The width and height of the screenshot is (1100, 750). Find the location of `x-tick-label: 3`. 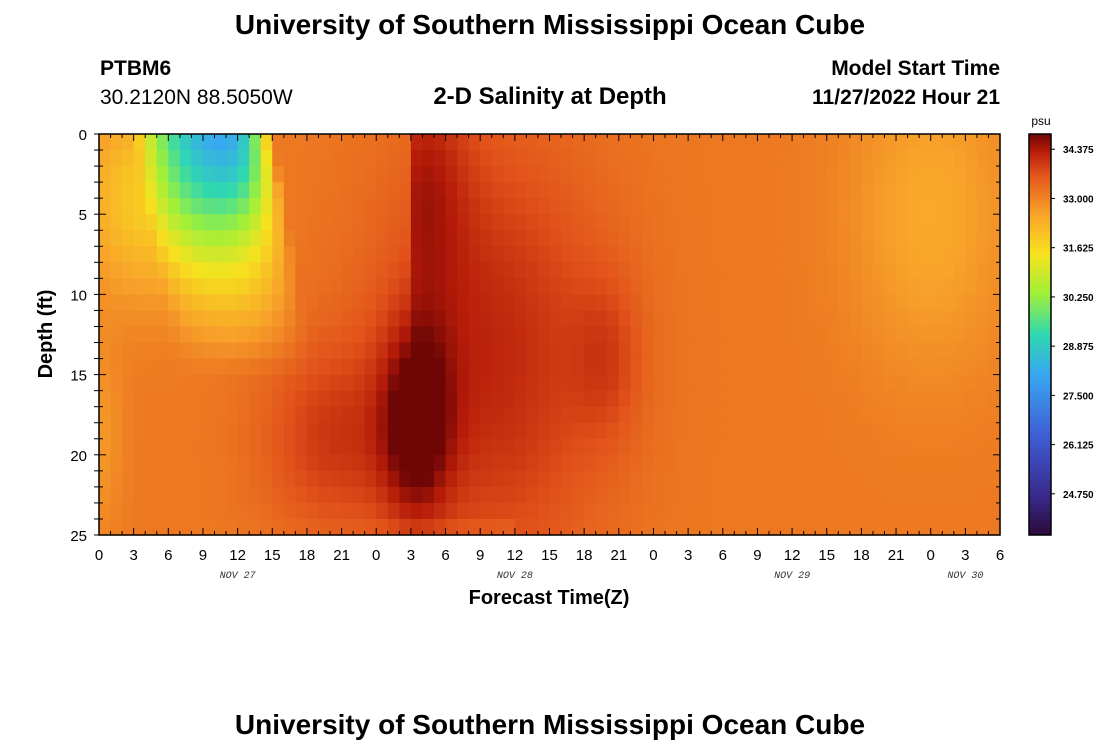

x-tick-label: 3 is located at coordinates (411, 555).